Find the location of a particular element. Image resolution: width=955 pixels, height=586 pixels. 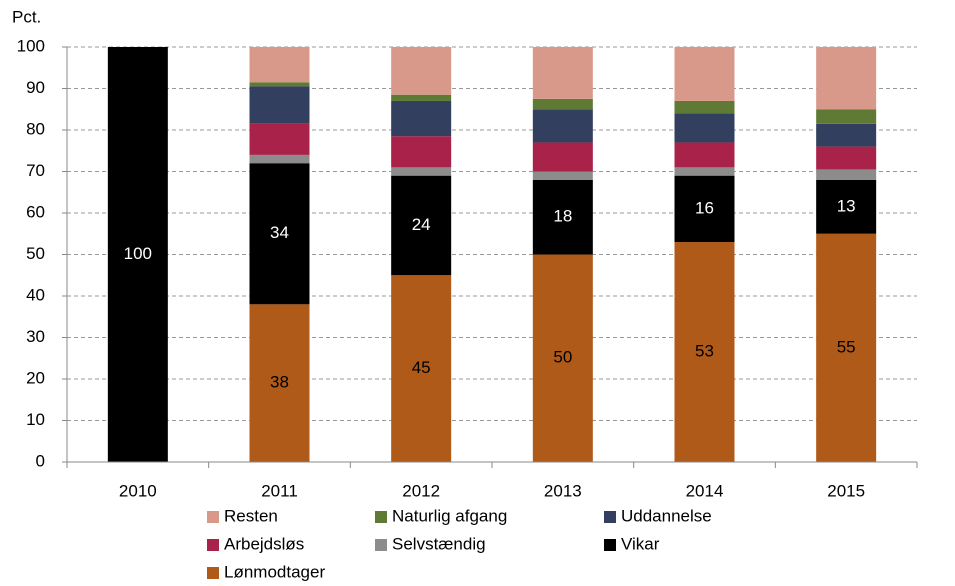

legend-label: Vikar is located at coordinates (640, 543).